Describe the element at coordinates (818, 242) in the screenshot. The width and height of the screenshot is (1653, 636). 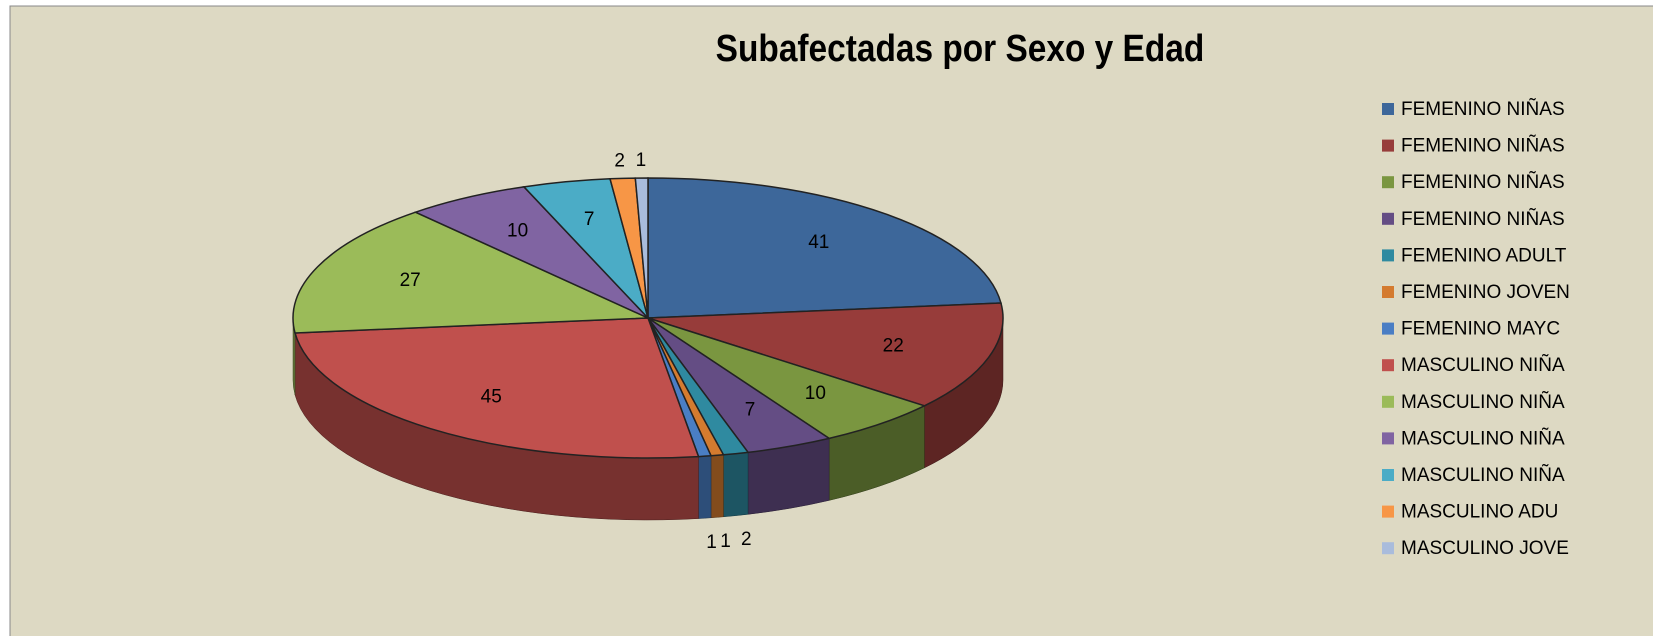
I see `data-label: 41` at that location.